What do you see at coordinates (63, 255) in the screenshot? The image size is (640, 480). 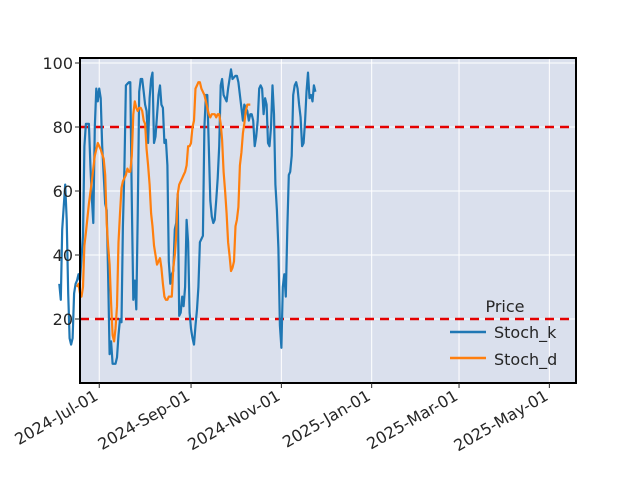 I see `y-tick-label-40: 40` at bounding box center [63, 255].